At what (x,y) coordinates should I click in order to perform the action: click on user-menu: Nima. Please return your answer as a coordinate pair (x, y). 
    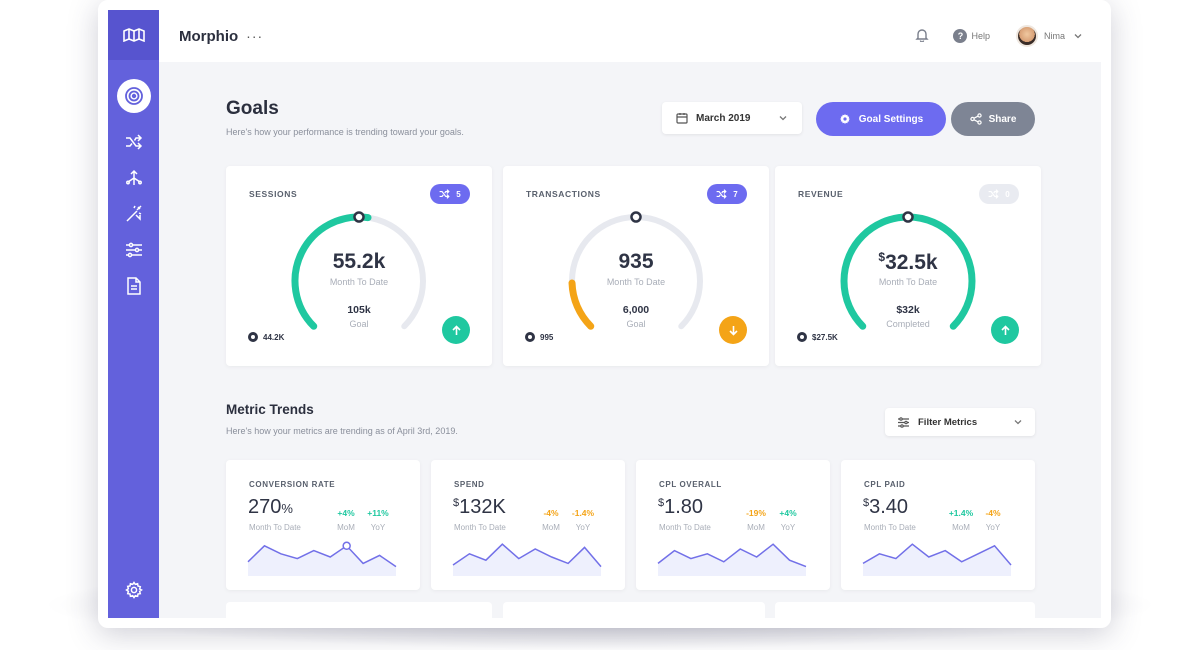
    Looking at the image, I should click on (1049, 36).